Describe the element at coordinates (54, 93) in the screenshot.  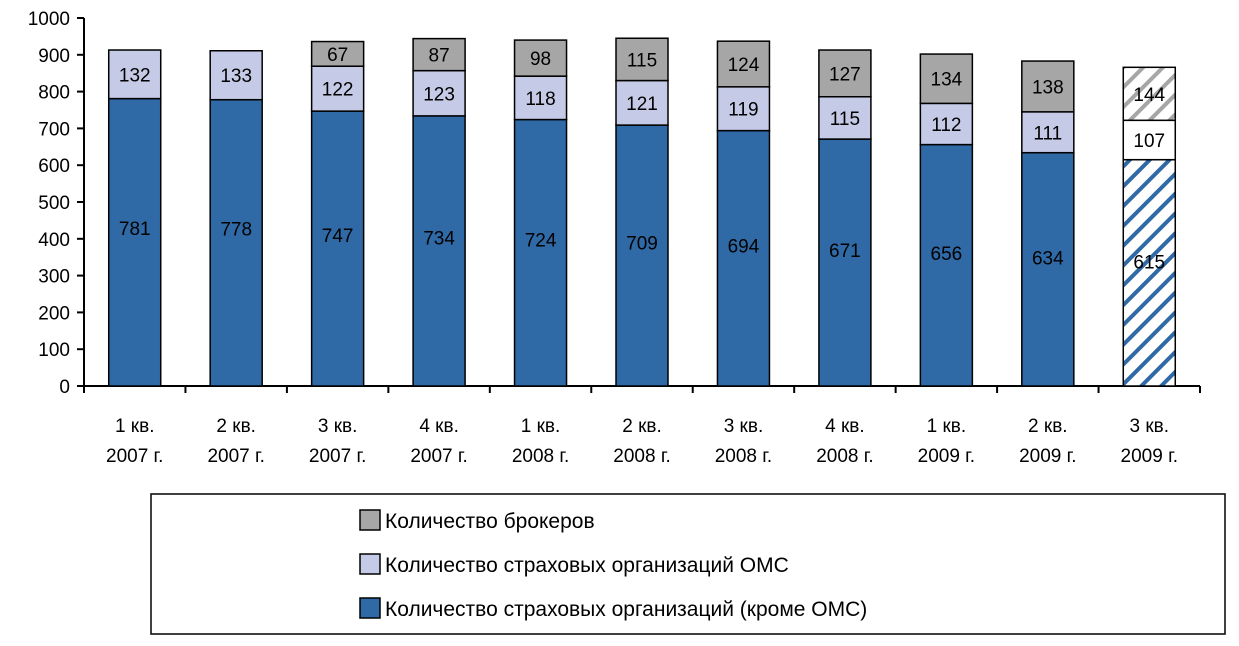
I see `y-tick-label: 800` at that location.